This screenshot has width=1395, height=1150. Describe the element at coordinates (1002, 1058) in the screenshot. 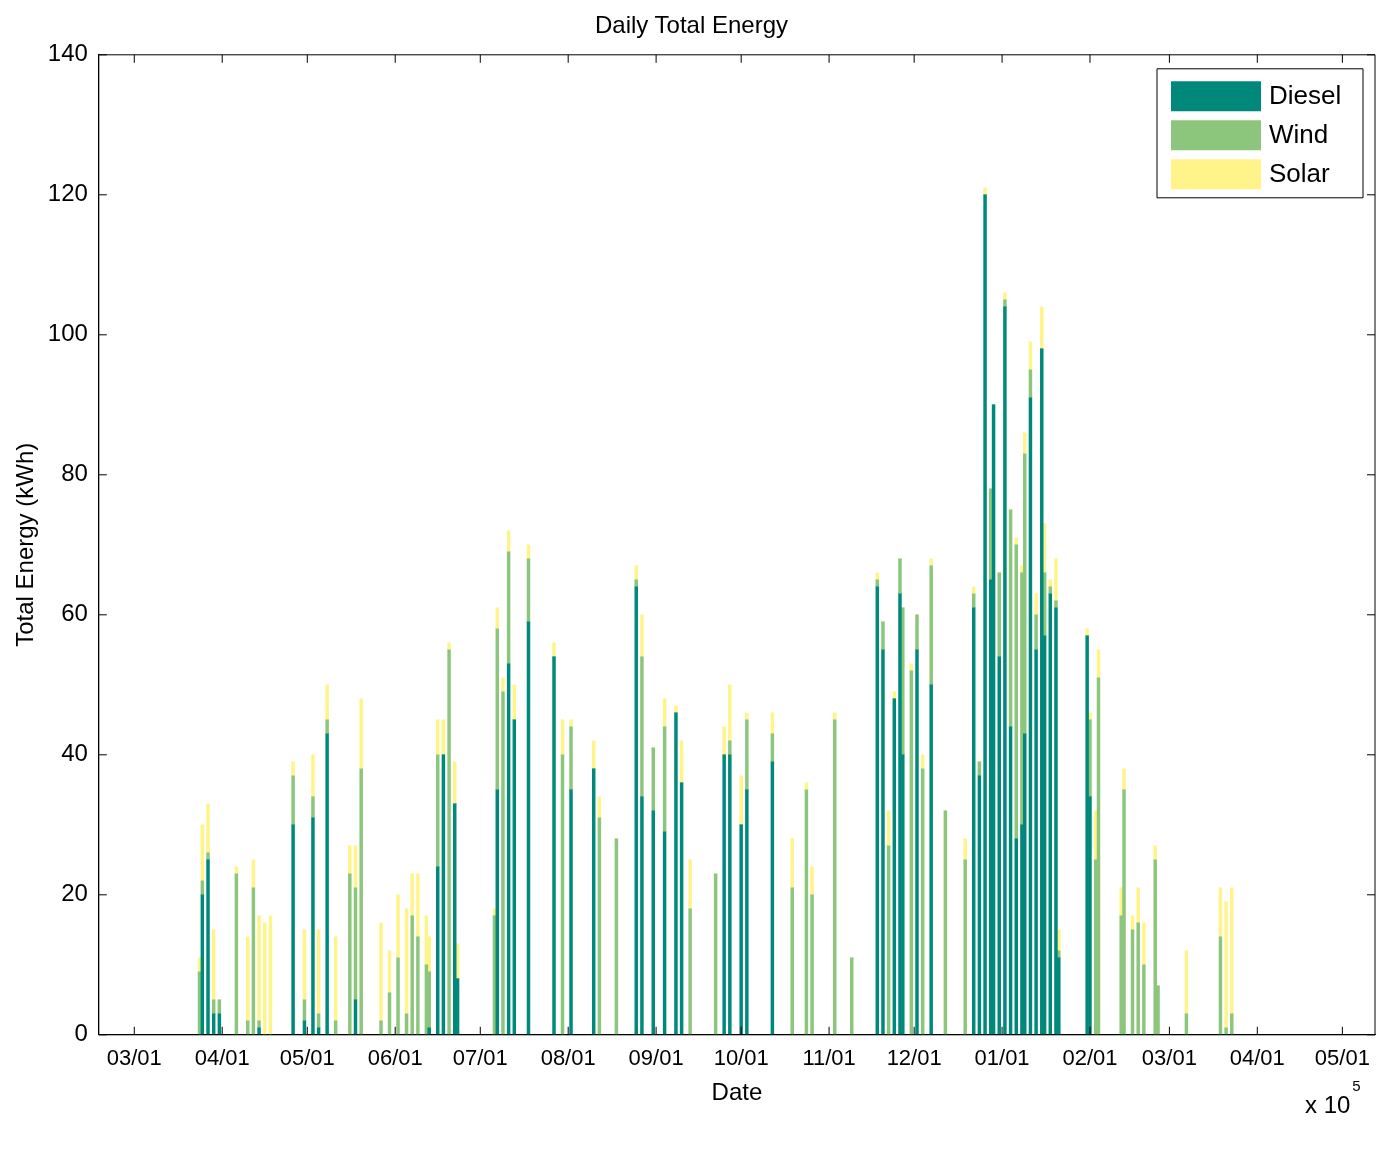

I see `x-tick-label: 01/01` at that location.